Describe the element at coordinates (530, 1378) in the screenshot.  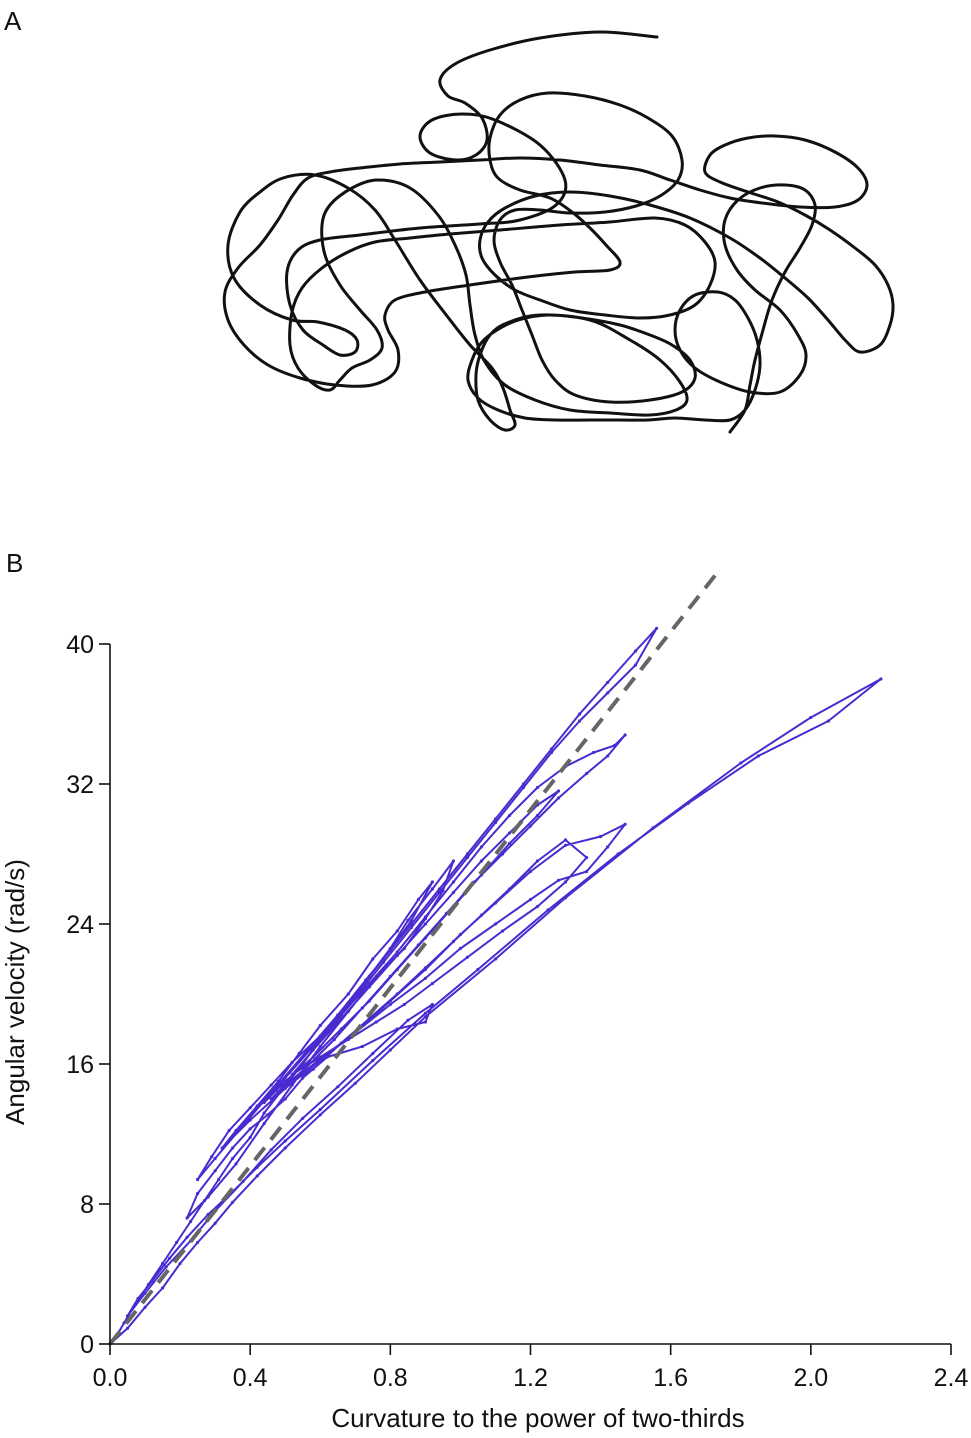
I see `x-tick-label: 1.2` at that location.